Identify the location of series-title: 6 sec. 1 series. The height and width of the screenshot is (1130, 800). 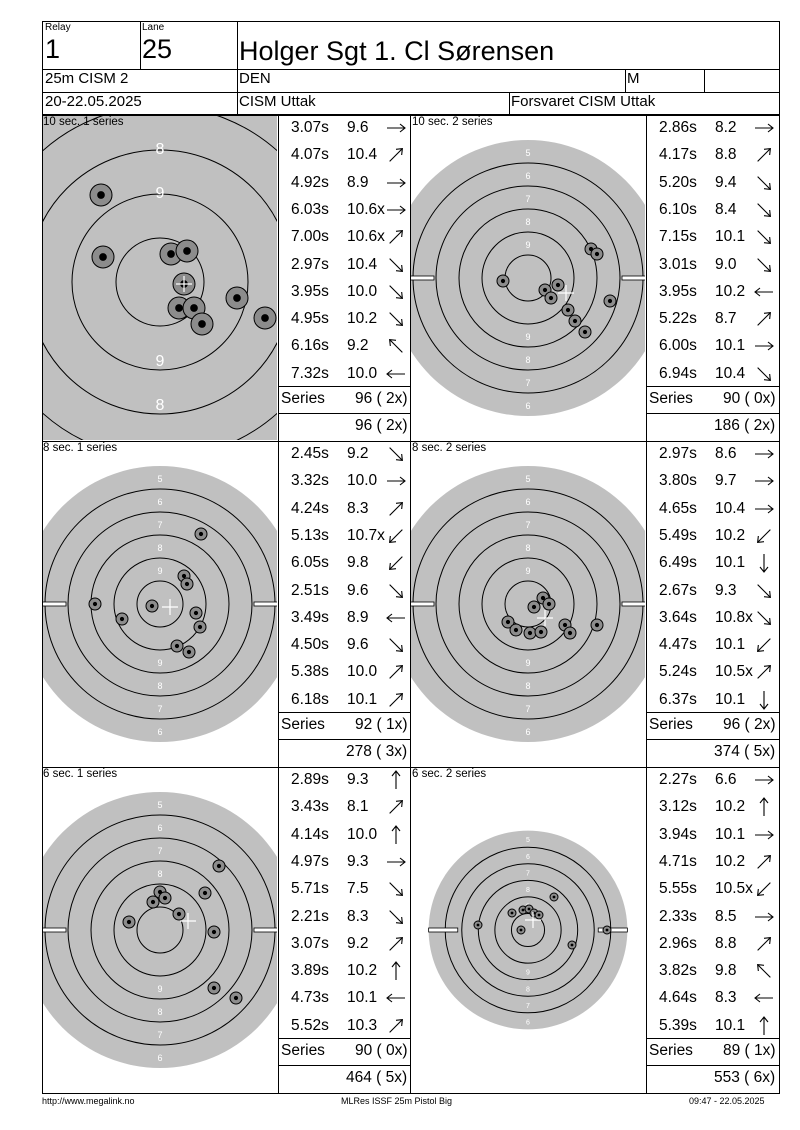
(80, 774).